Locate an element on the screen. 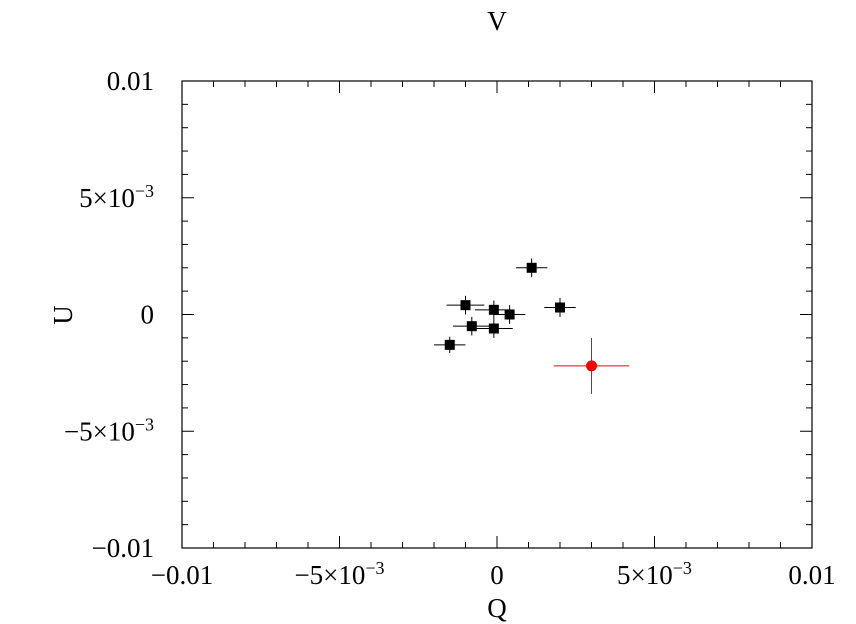 The width and height of the screenshot is (856, 624). y-tick-label: 0 is located at coordinates (148, 315).